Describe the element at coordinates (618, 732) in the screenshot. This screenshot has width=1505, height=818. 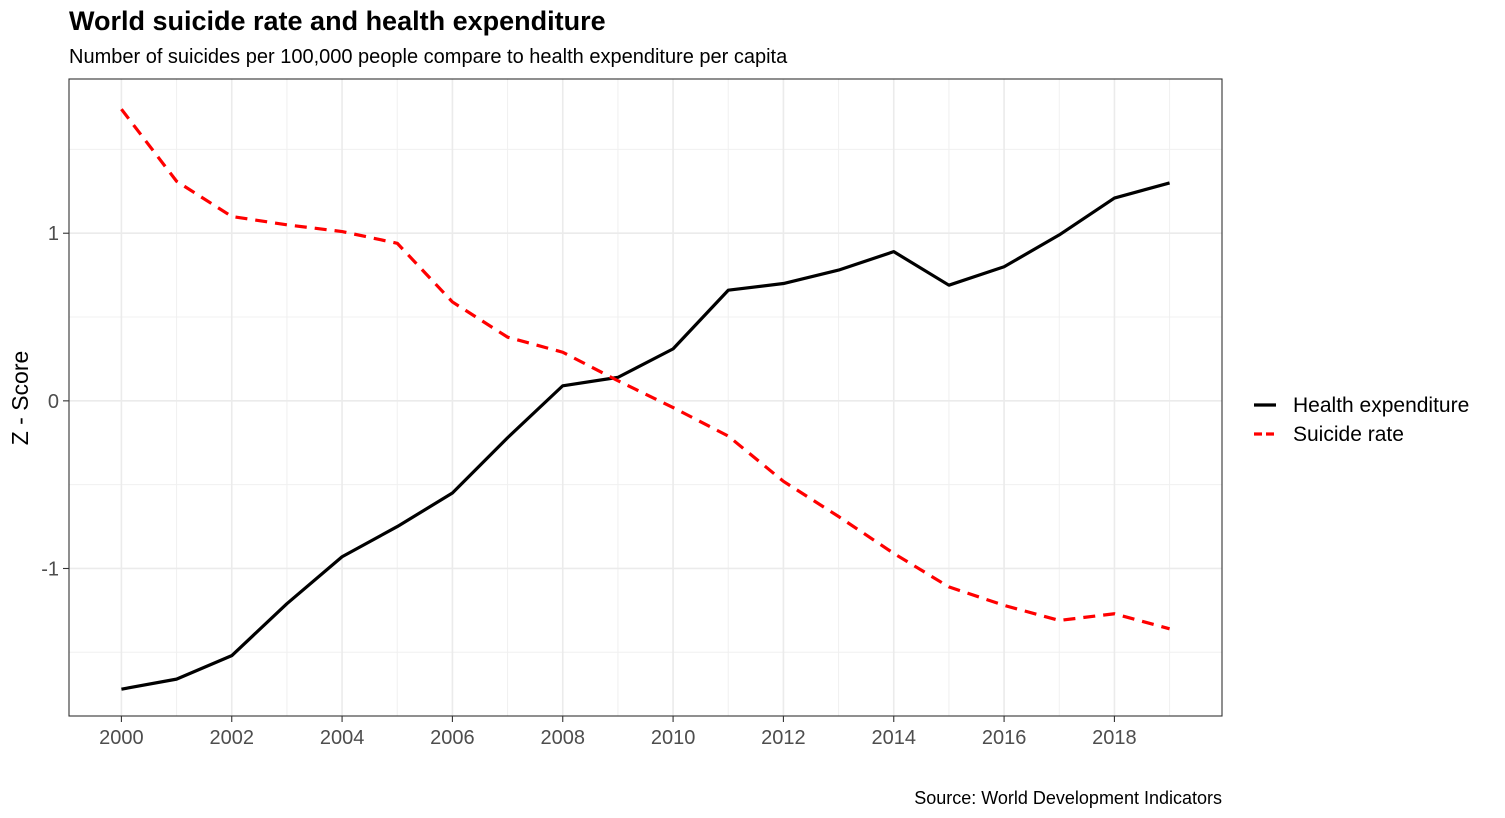
I see `x-axis: 2000 2002 2004 2006 2008 2010 2012 2014 2016 2018` at that location.